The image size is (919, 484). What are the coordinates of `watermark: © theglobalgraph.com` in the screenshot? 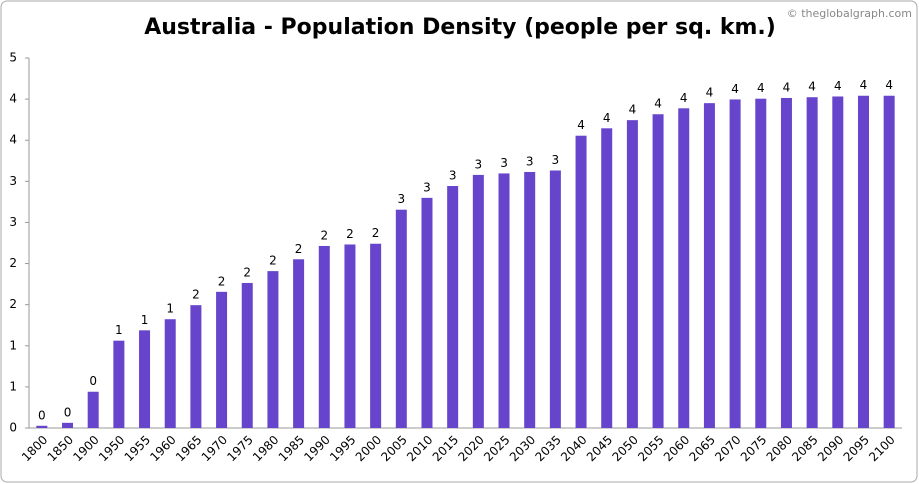 It's located at (849, 13).